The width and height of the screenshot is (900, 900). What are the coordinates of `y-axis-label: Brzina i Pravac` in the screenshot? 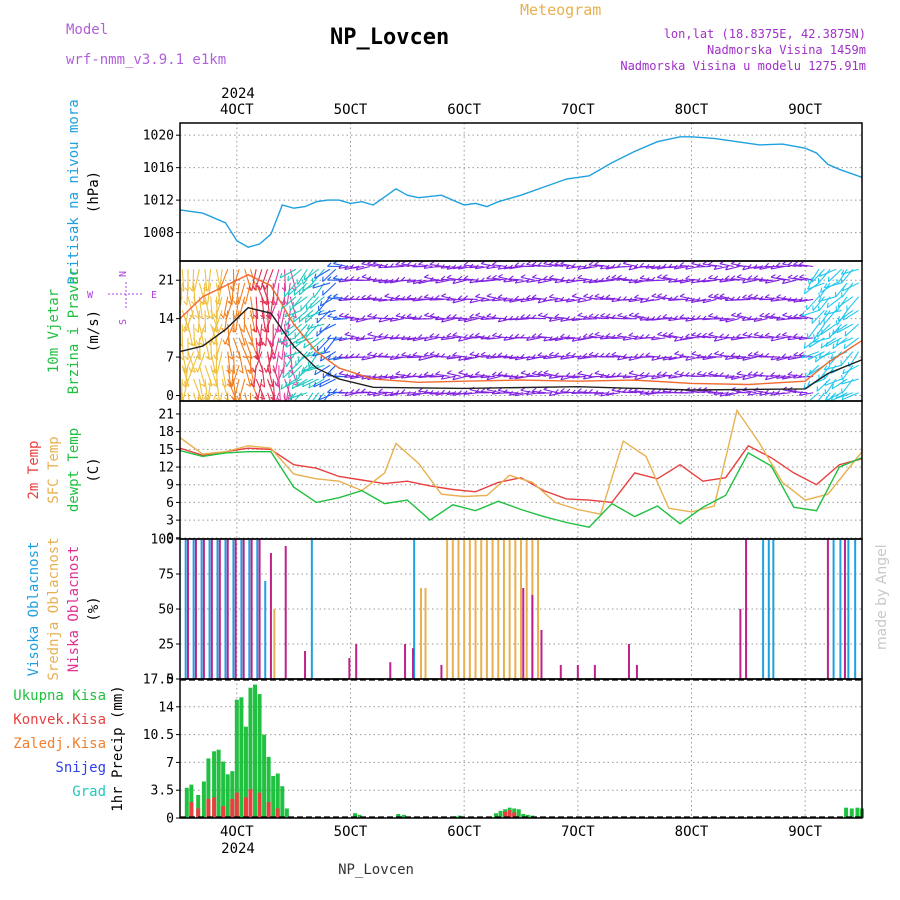 It's located at (74, 331).